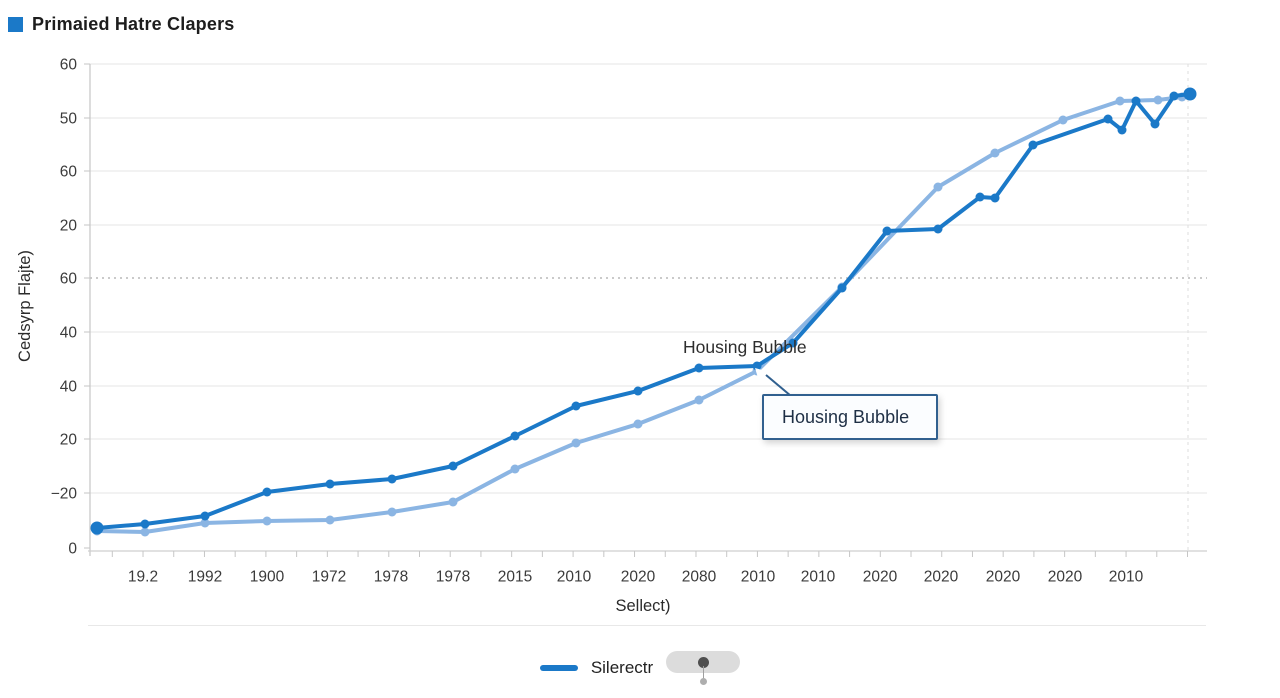  What do you see at coordinates (778, 385) in the screenshot?
I see `callout-line` at bounding box center [778, 385].